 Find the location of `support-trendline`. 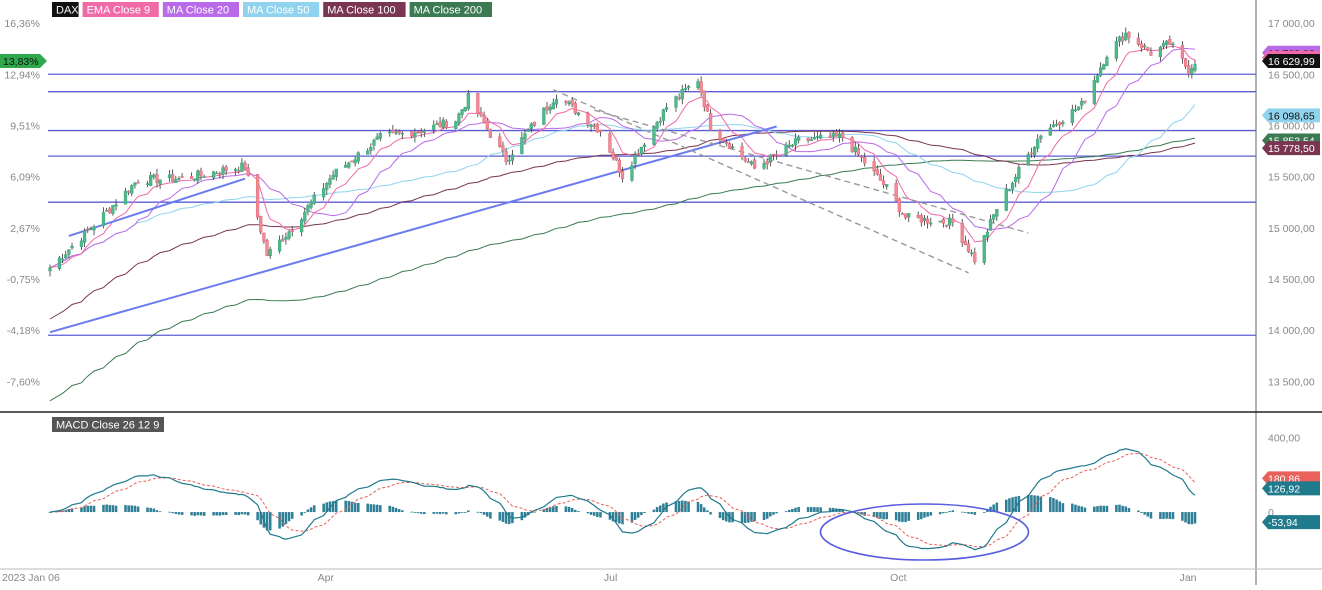

support-trendline is located at coordinates (157, 207).